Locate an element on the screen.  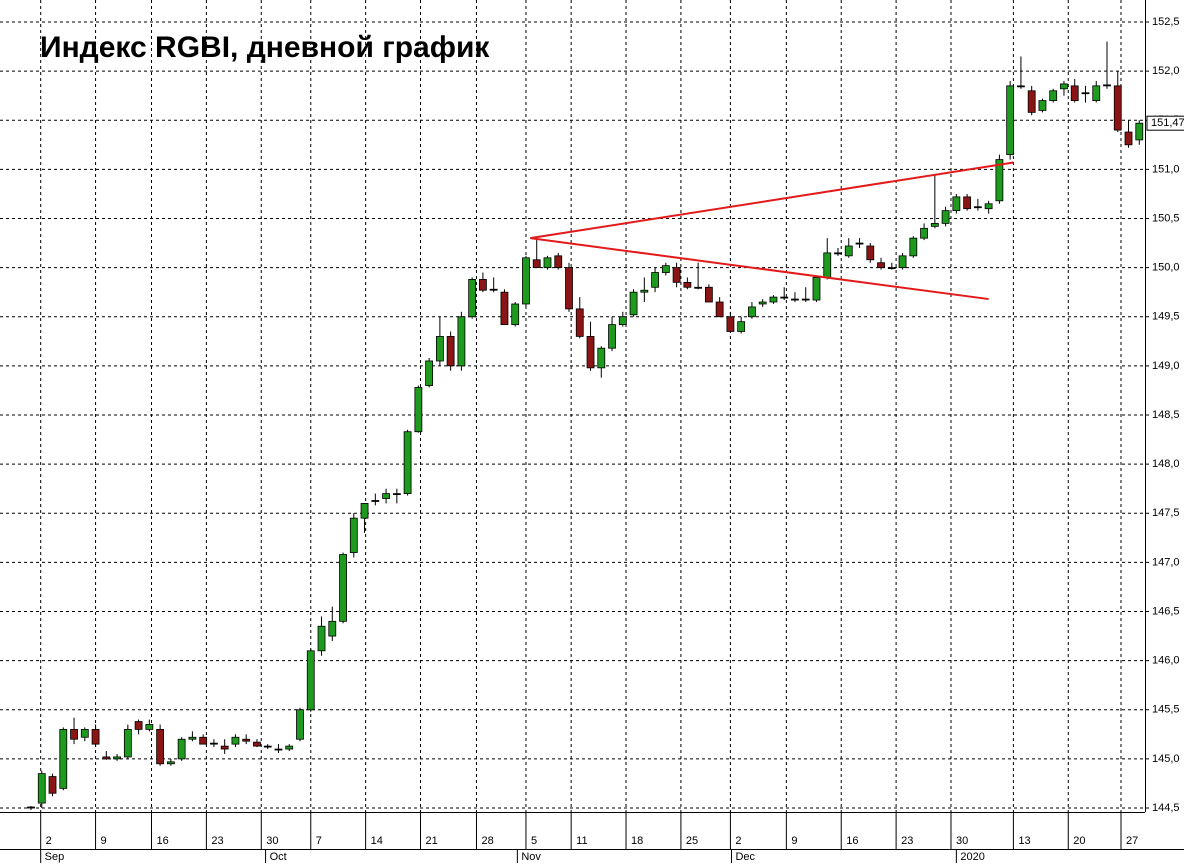
y-tick-label: 150,0 is located at coordinates (1166, 268).